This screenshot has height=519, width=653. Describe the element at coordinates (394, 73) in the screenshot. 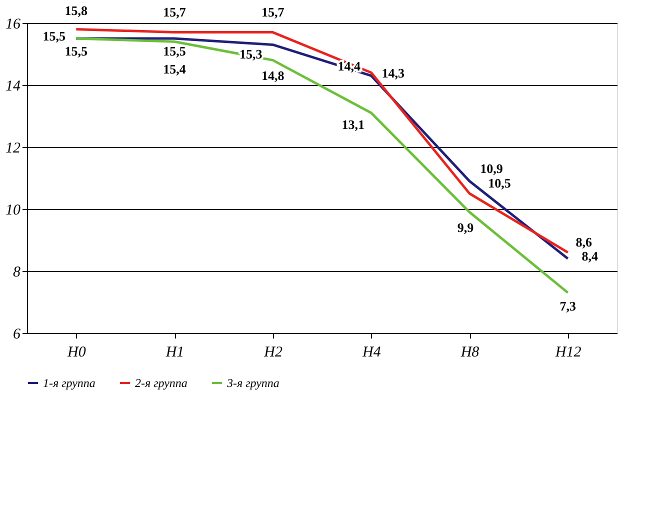

I see `data-label: 14,3` at that location.